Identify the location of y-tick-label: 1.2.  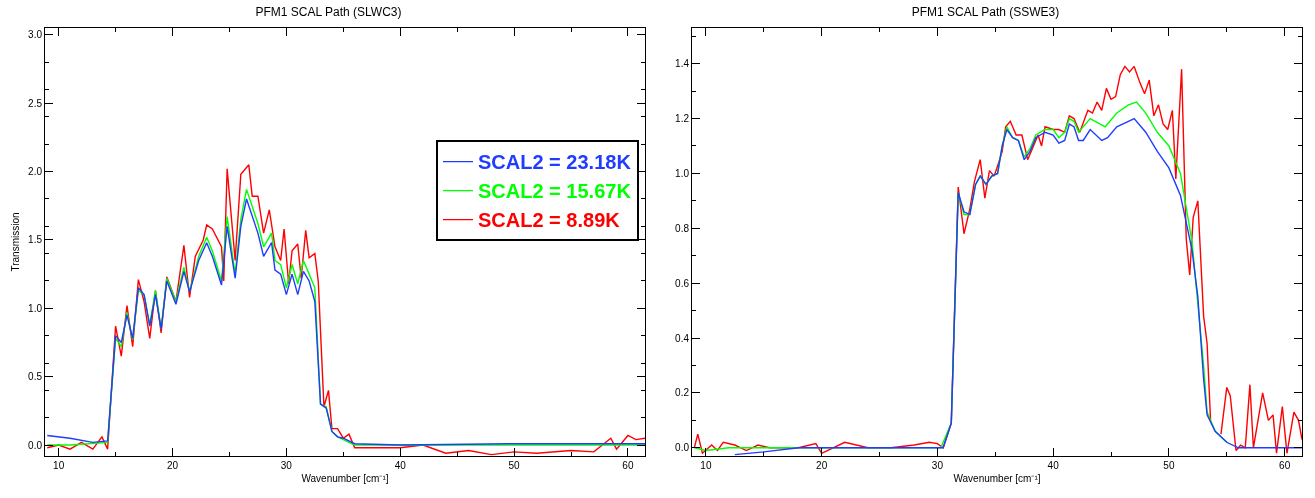
(682, 119).